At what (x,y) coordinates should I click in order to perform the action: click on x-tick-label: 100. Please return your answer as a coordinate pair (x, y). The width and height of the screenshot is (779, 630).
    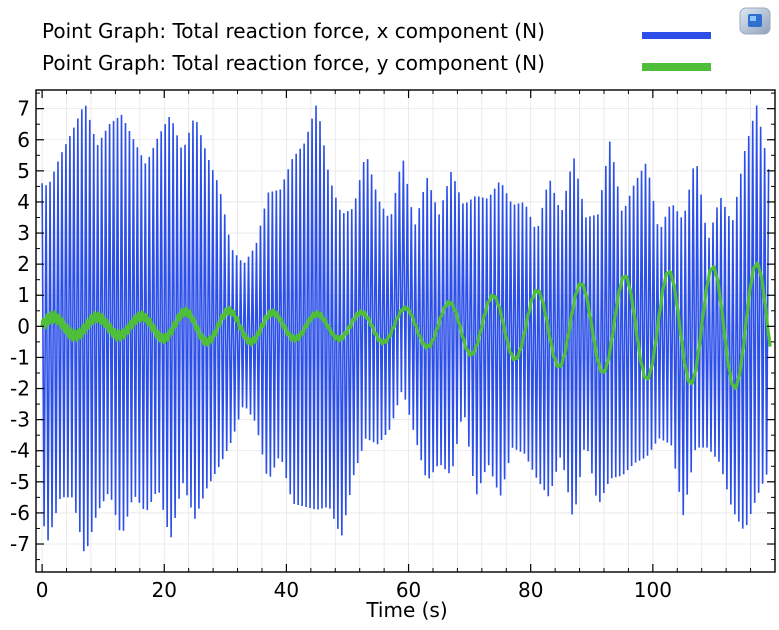
    Looking at the image, I should click on (653, 590).